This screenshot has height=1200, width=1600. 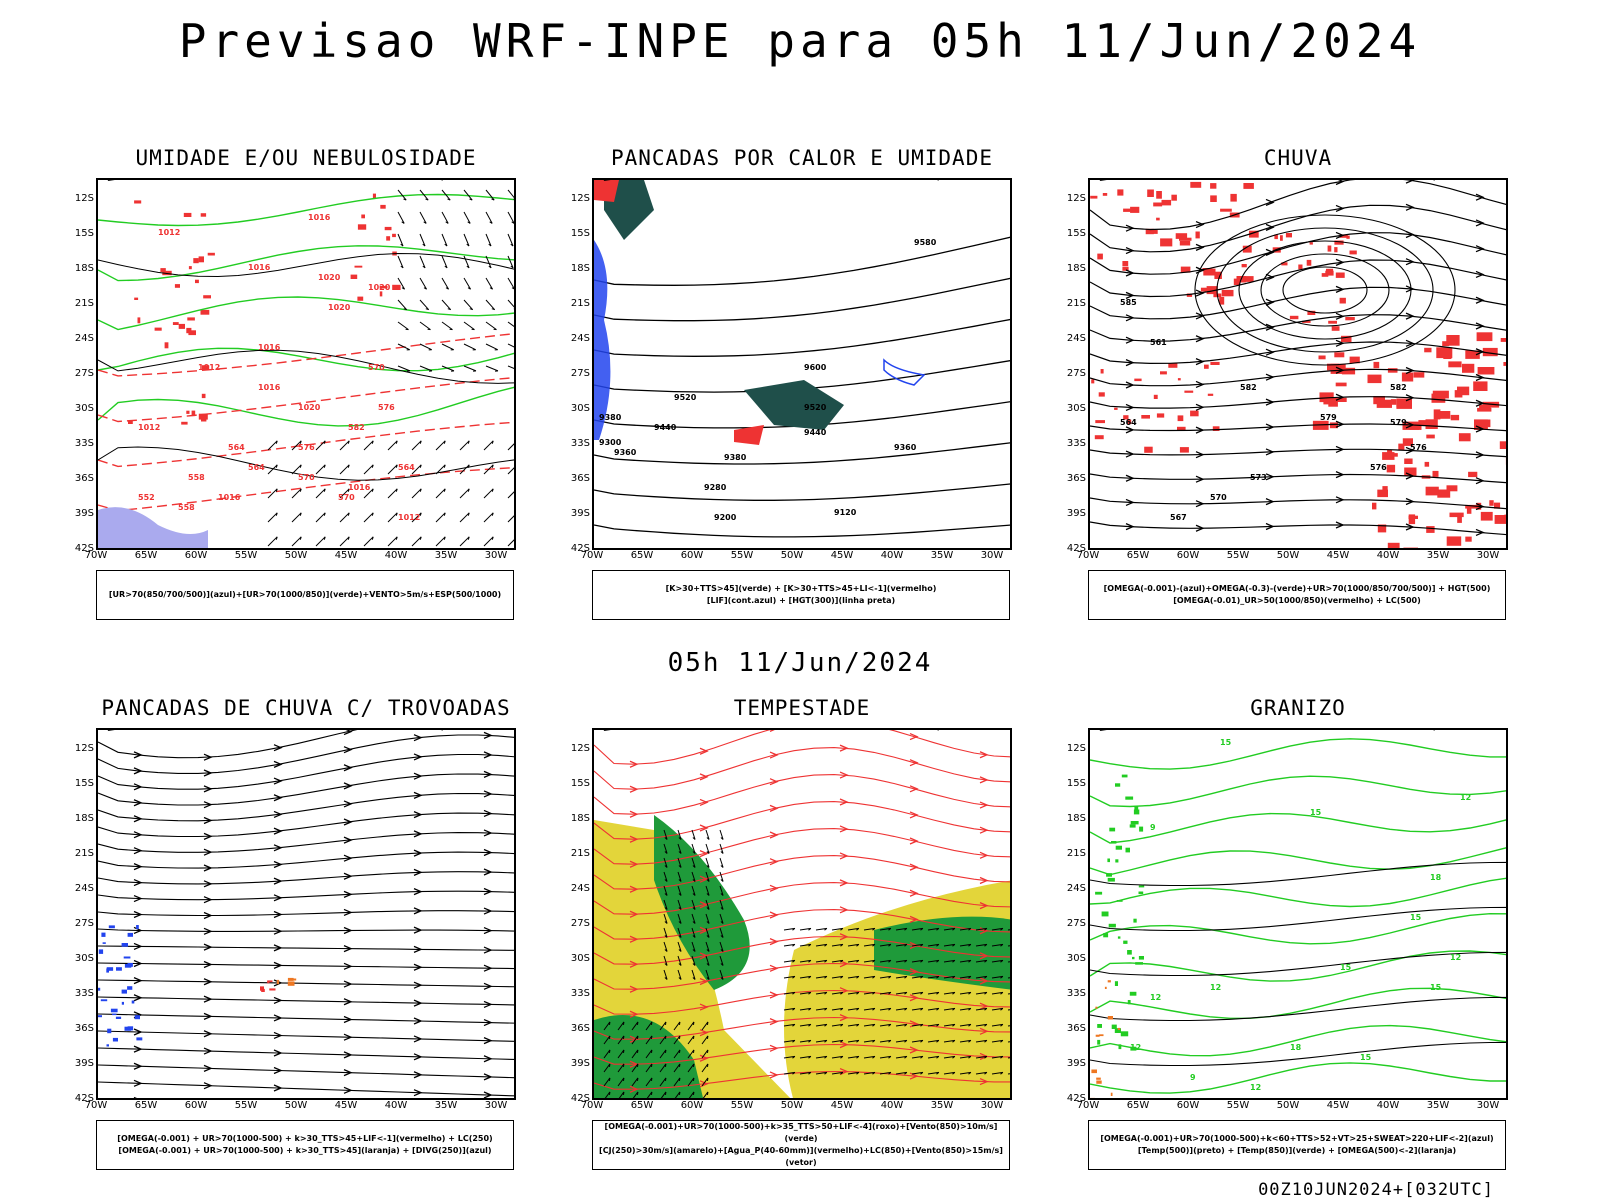 What do you see at coordinates (379, 287) in the screenshot?
I see `contour-label: 1020` at bounding box center [379, 287].